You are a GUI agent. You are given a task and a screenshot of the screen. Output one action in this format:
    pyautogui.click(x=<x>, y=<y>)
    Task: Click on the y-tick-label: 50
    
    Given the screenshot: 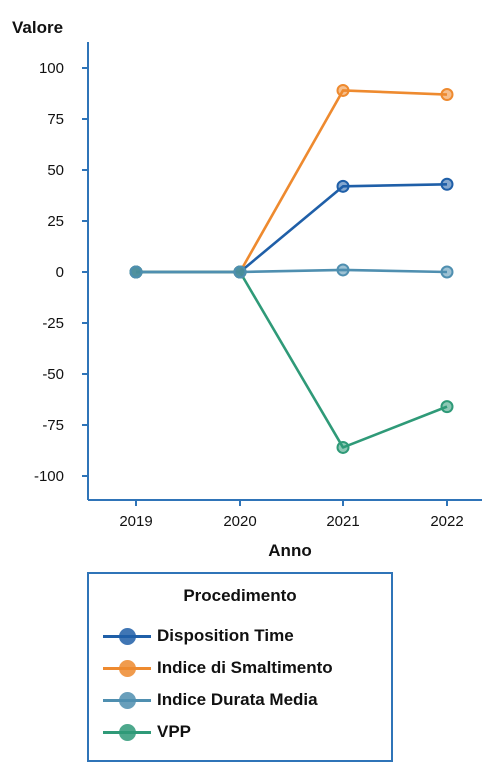 What is the action you would take?
    pyautogui.click(x=55, y=170)
    